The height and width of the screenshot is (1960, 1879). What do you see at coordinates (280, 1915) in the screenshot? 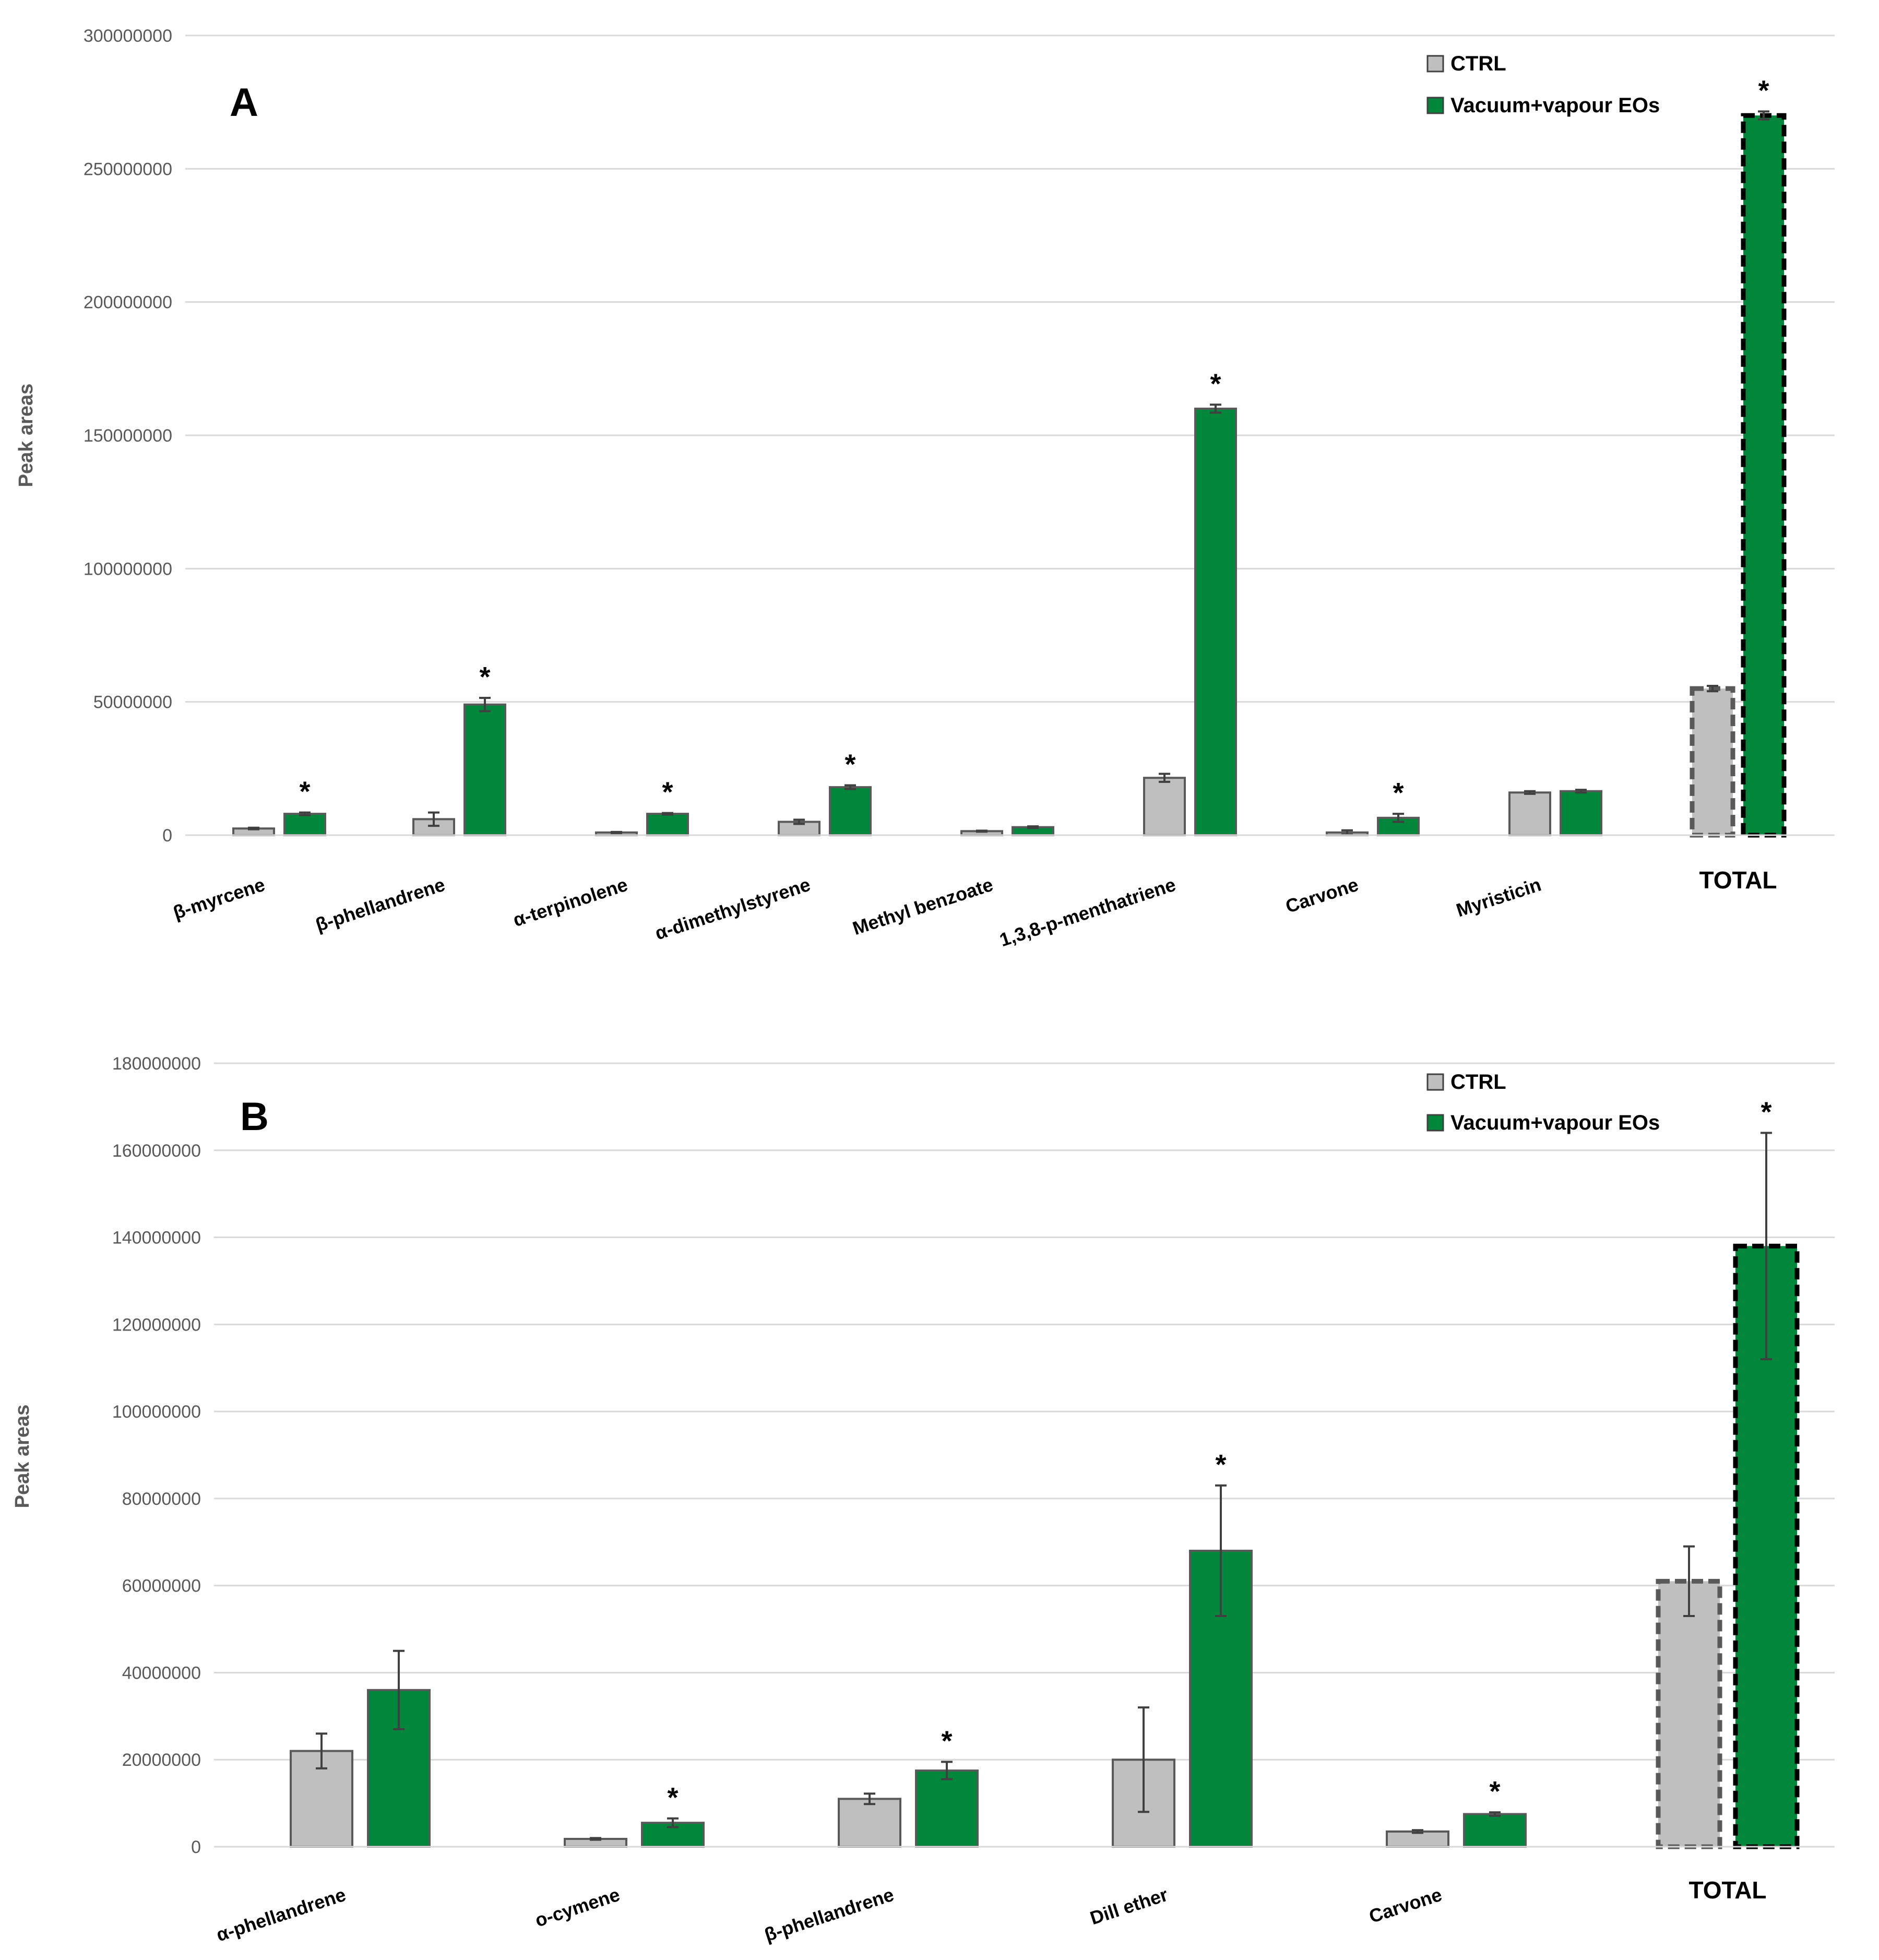
I see `x-category-label: α-phellandrene` at bounding box center [280, 1915].